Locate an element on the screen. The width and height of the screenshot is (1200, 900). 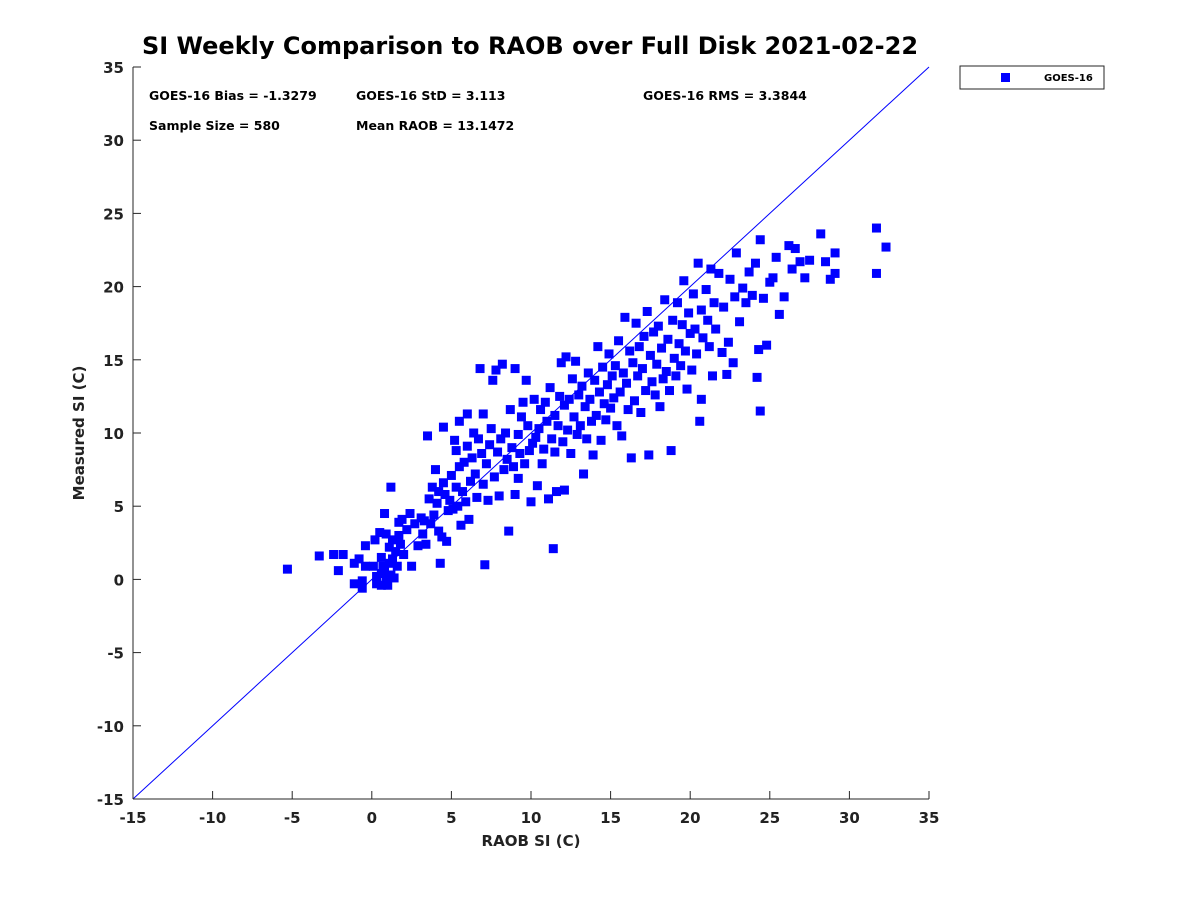
legend-entry-goes16: GOES-16 is located at coordinates (1068, 78).